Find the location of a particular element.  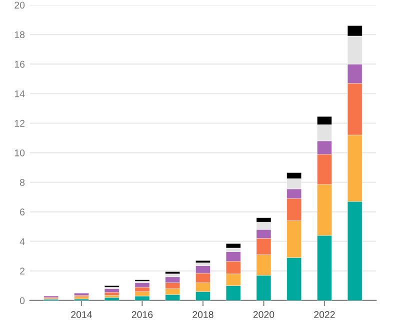

y-tick-label: 16 is located at coordinates (19, 64).